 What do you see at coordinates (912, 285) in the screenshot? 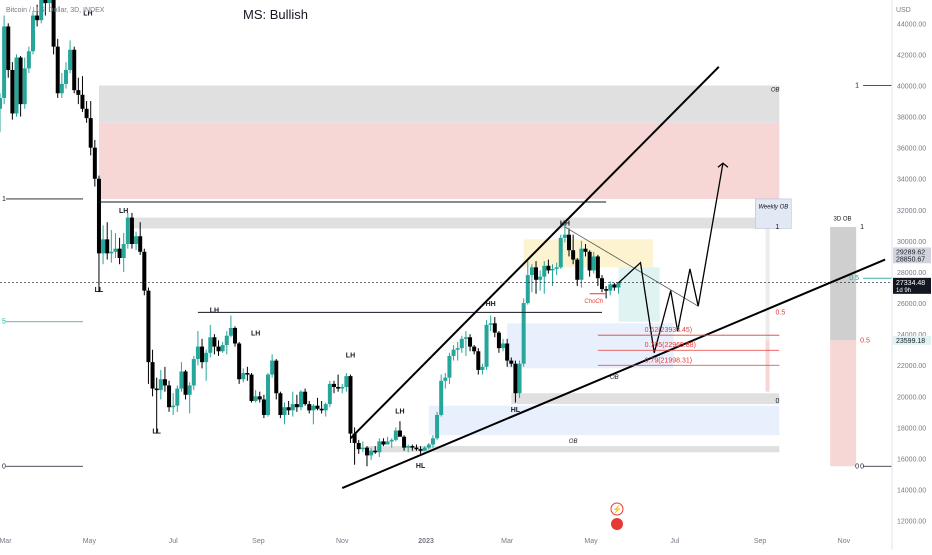
I see `price-tag` at bounding box center [912, 285].